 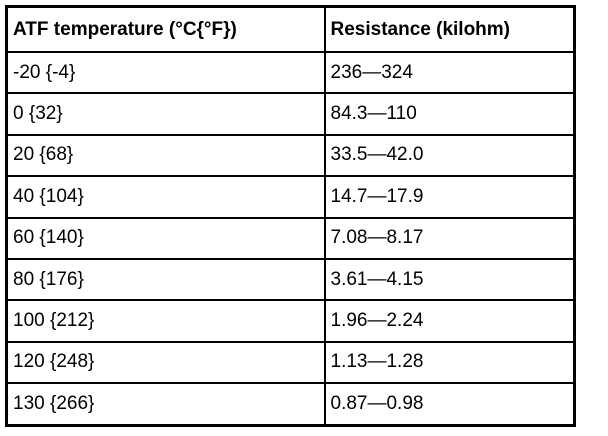 I want to click on table-row: 100 {212} 1.96—2.24, so click(x=290, y=321).